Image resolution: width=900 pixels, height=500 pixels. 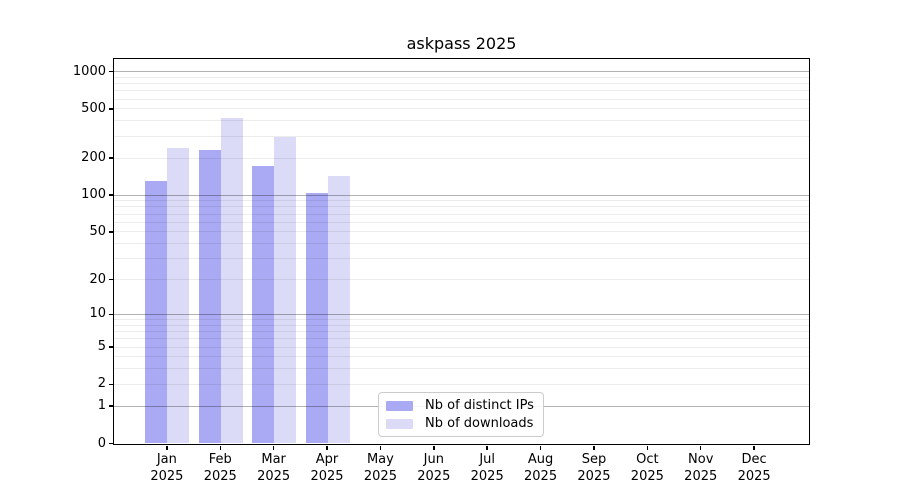 What do you see at coordinates (101, 347) in the screenshot?
I see `y-axis-tick-label: 5` at bounding box center [101, 347].